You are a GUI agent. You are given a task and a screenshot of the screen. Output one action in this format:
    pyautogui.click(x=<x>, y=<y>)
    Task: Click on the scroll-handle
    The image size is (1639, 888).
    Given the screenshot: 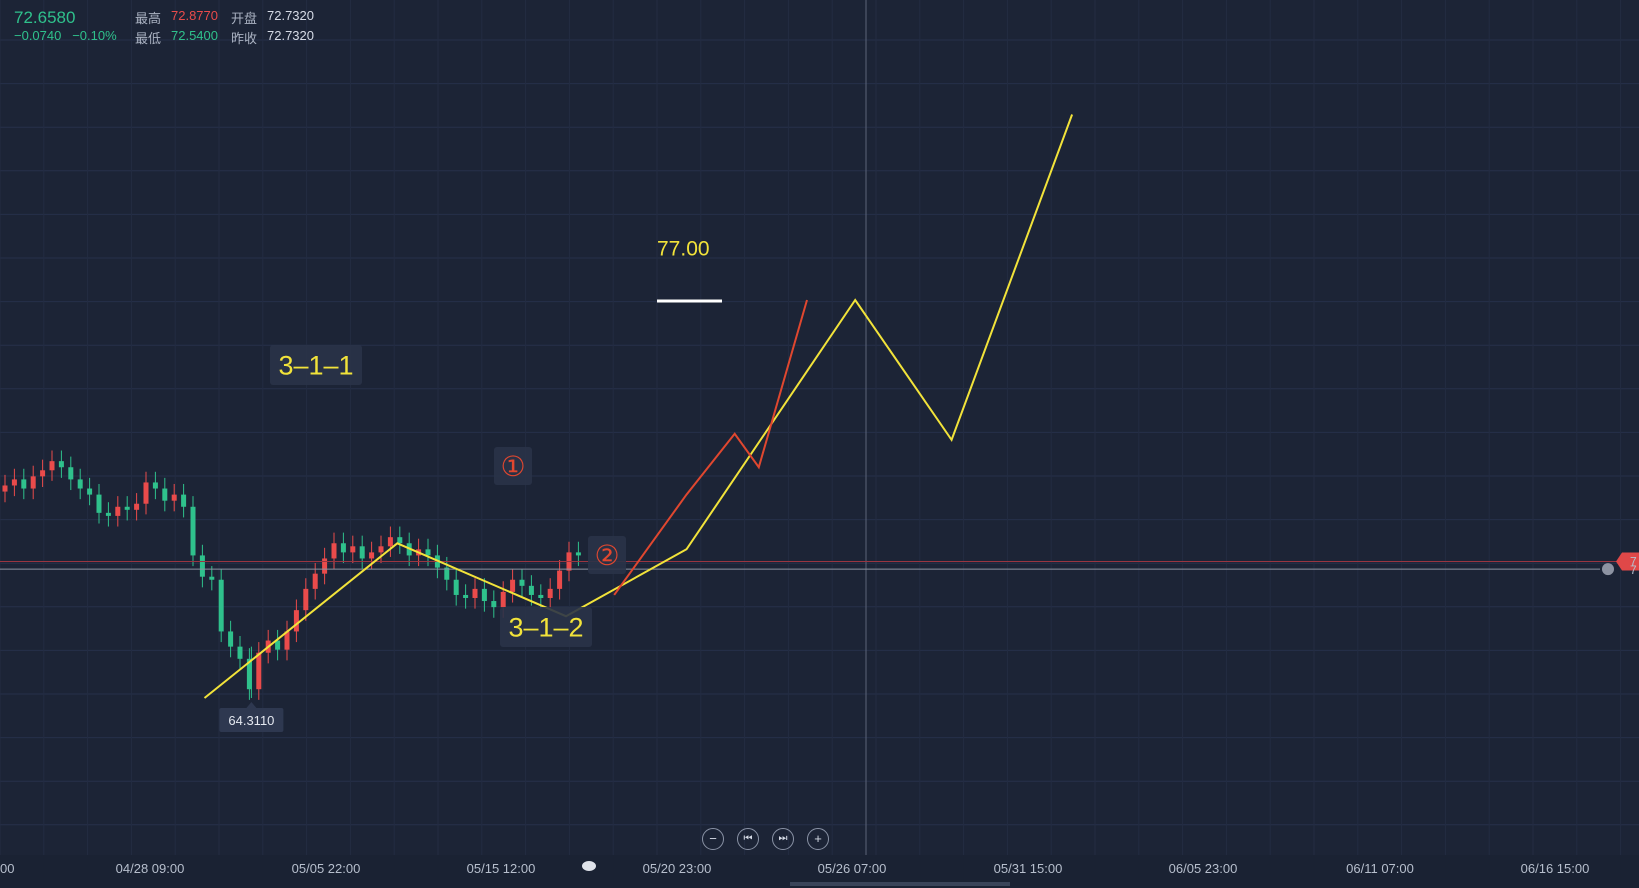 What is the action you would take?
    pyautogui.click(x=589, y=866)
    